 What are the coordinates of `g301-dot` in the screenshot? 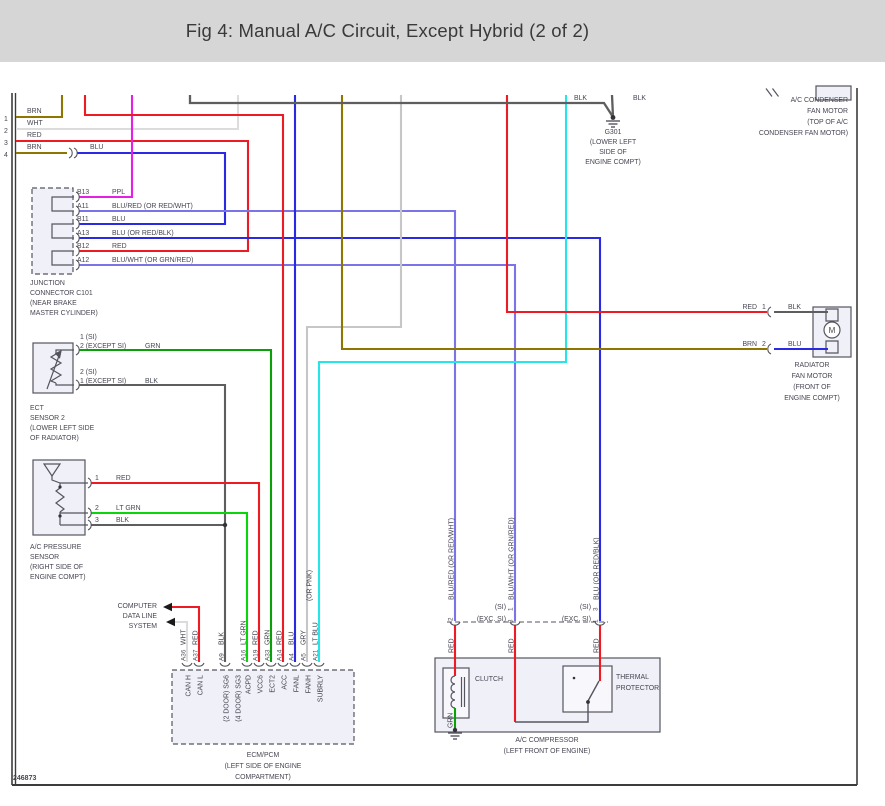 It's located at (613, 117).